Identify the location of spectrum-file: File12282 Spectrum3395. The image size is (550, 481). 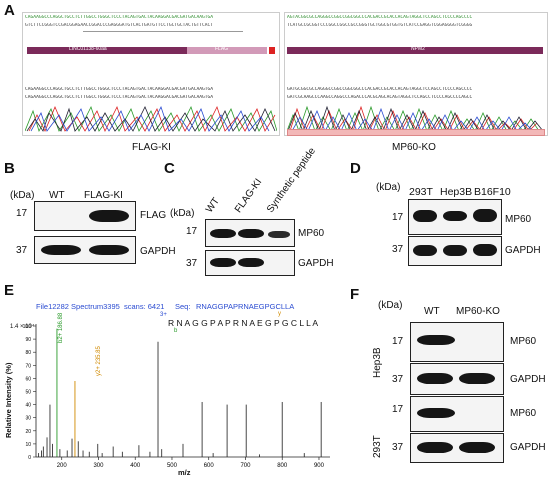
(78, 306).